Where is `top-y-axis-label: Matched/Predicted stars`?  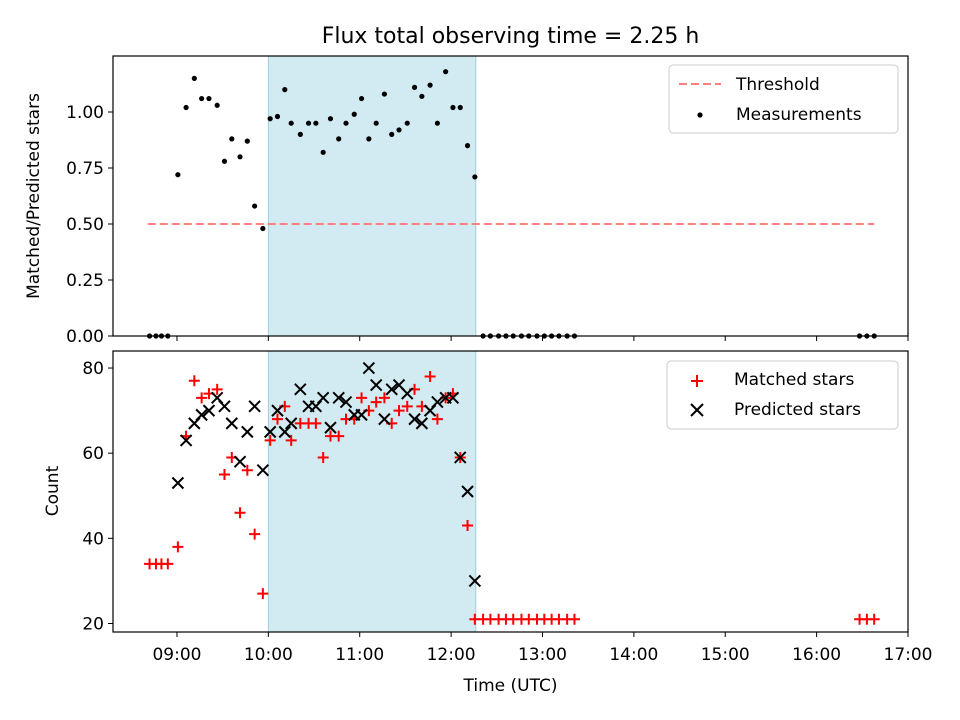
top-y-axis-label: Matched/Predicted stars is located at coordinates (34, 196).